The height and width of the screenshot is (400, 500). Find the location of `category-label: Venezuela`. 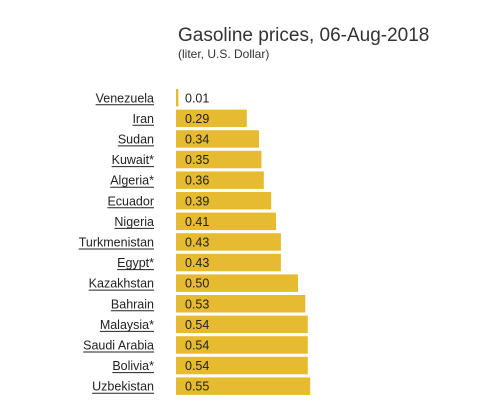

category-label: Venezuela is located at coordinates (125, 98).